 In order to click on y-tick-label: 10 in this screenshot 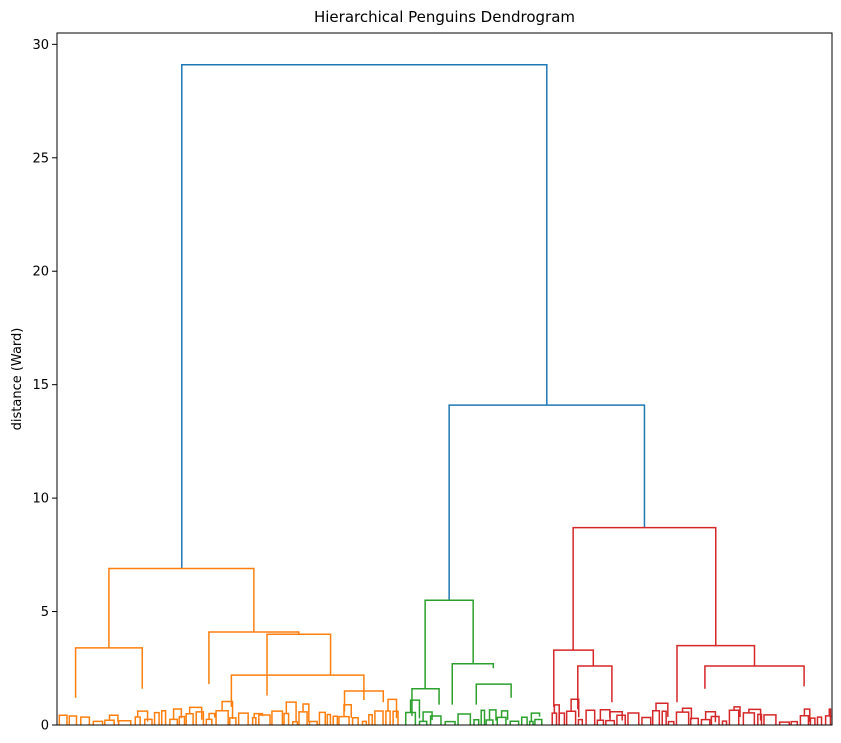, I will do `click(40, 499)`.